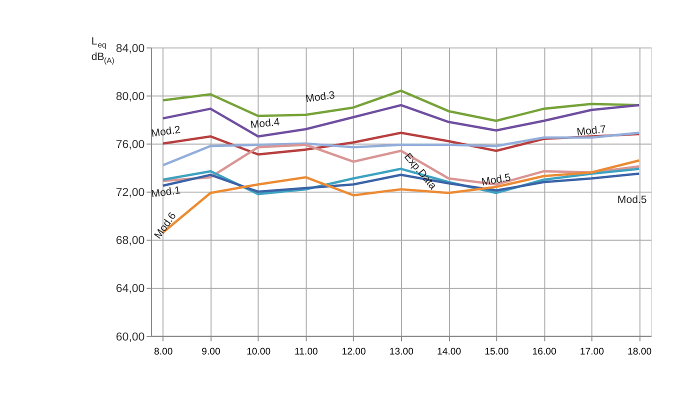 The image size is (676, 400). I want to click on y-tick-label: 72,00, so click(130, 193).